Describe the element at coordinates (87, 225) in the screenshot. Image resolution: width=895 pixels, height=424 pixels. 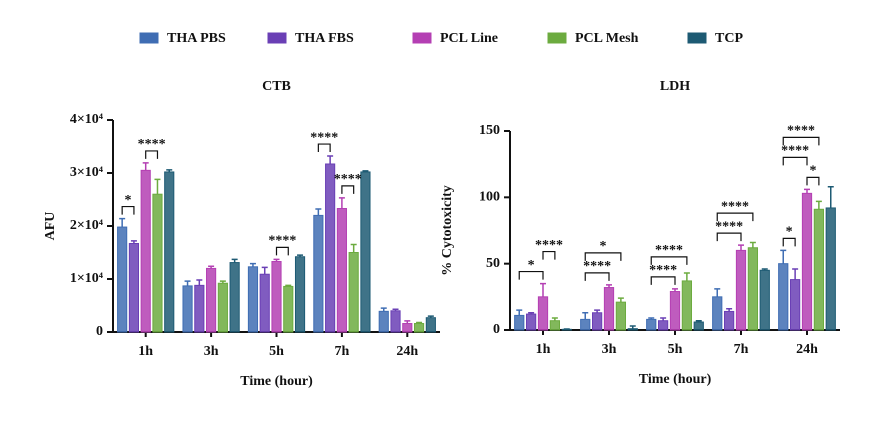
I see `y-tick-label: 2×10⁴` at that location.